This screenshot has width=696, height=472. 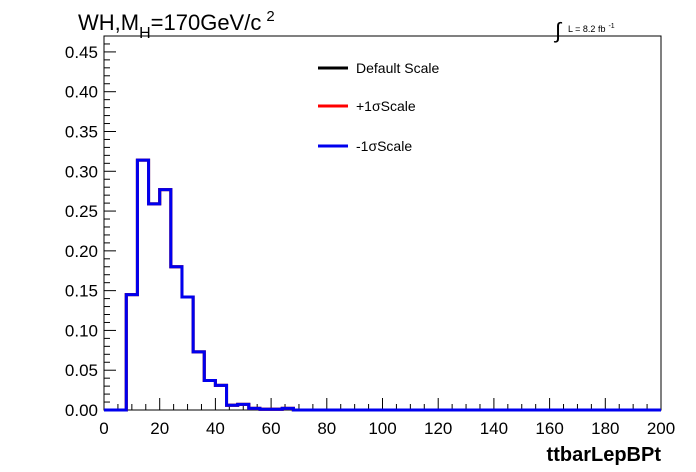 I want to click on lumi-text: L = 8.2 fb, so click(x=586, y=29).